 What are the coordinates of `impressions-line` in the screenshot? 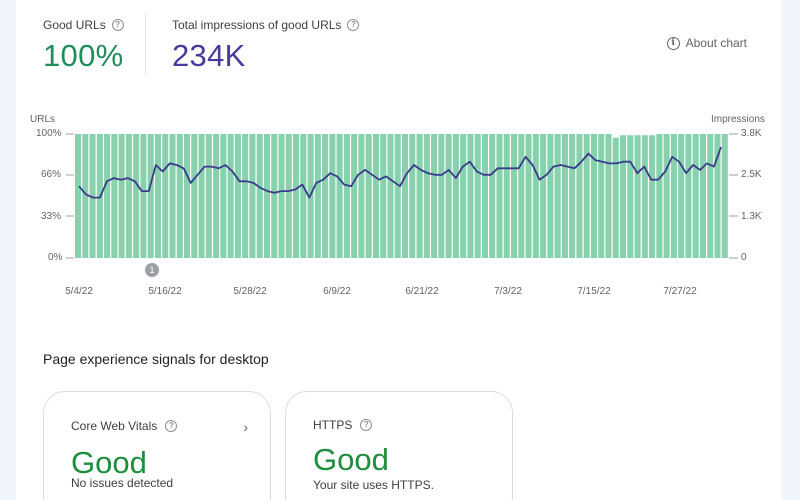 It's located at (400, 172).